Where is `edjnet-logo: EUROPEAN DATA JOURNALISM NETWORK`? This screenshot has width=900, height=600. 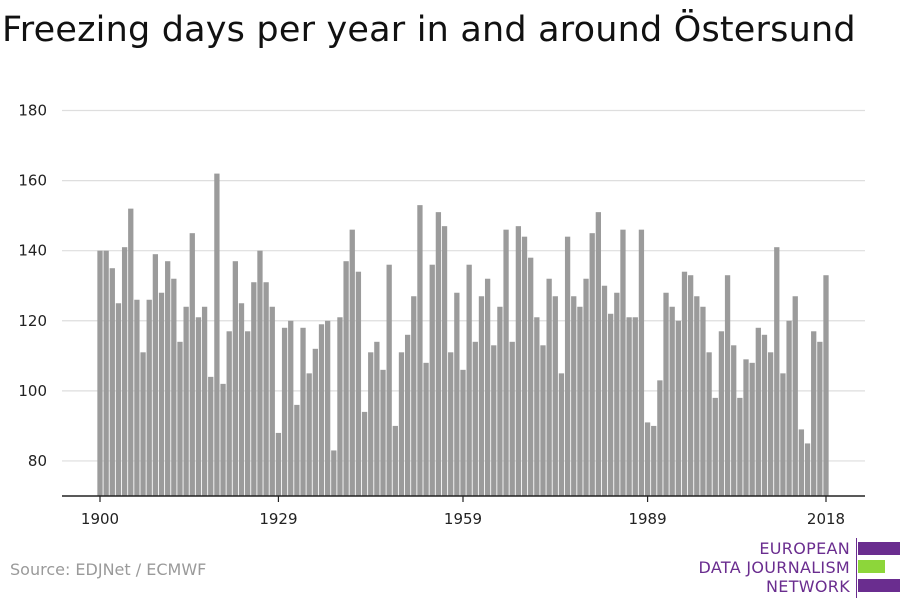 edjnet-logo: EUROPEAN DATA JOURNALISM NETWORK is located at coordinates (799, 568).